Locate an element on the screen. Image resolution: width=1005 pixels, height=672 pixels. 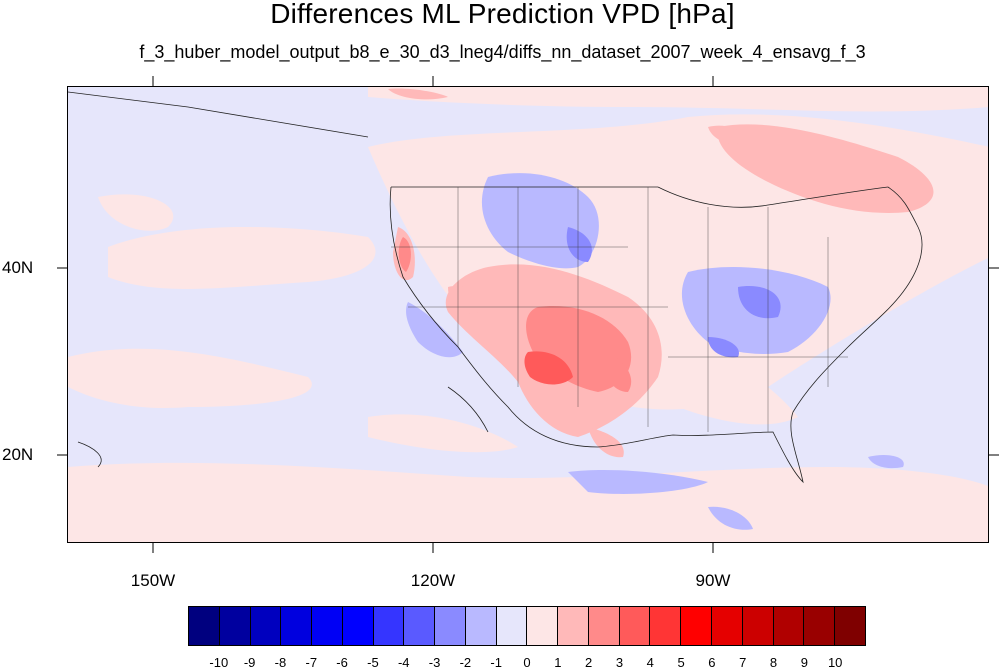
color-legend-label: 7 is located at coordinates (743, 662).